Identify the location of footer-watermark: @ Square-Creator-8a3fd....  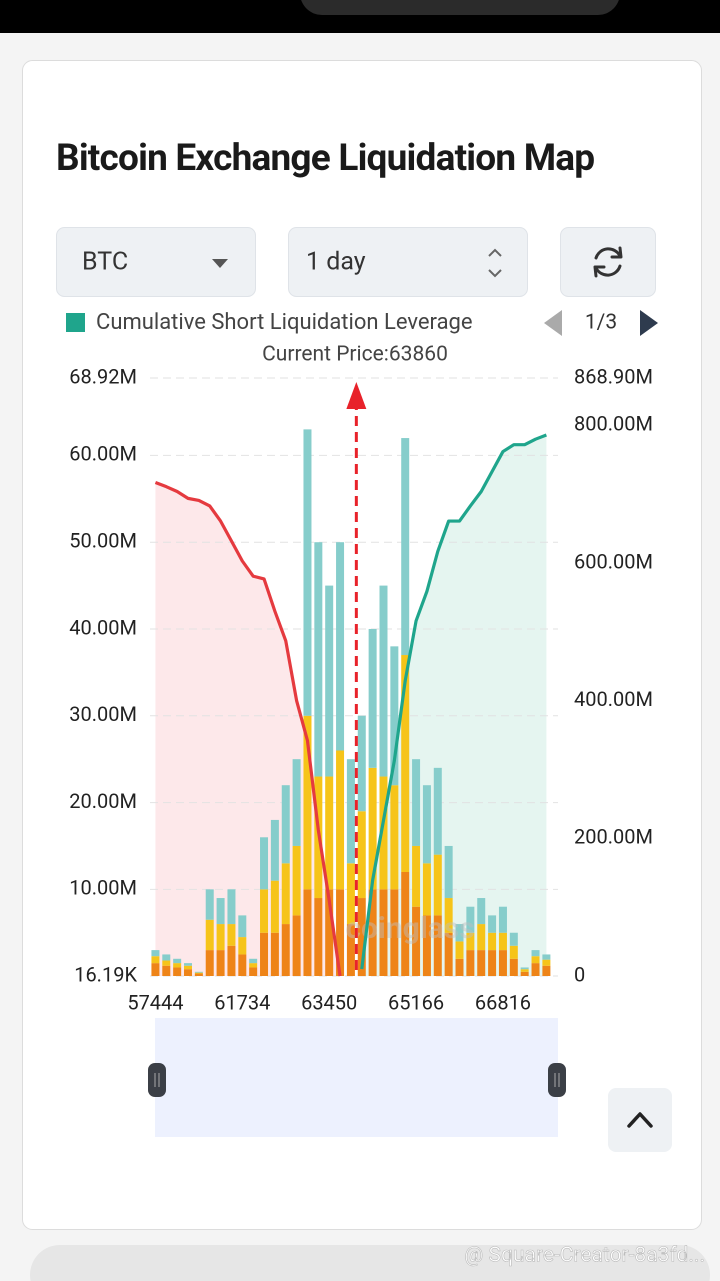
(584, 1256).